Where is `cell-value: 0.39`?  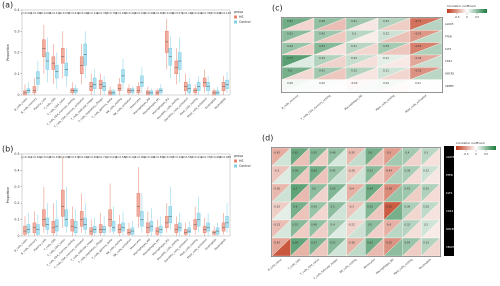 cell-value: 0.39 is located at coordinates (386, 46).